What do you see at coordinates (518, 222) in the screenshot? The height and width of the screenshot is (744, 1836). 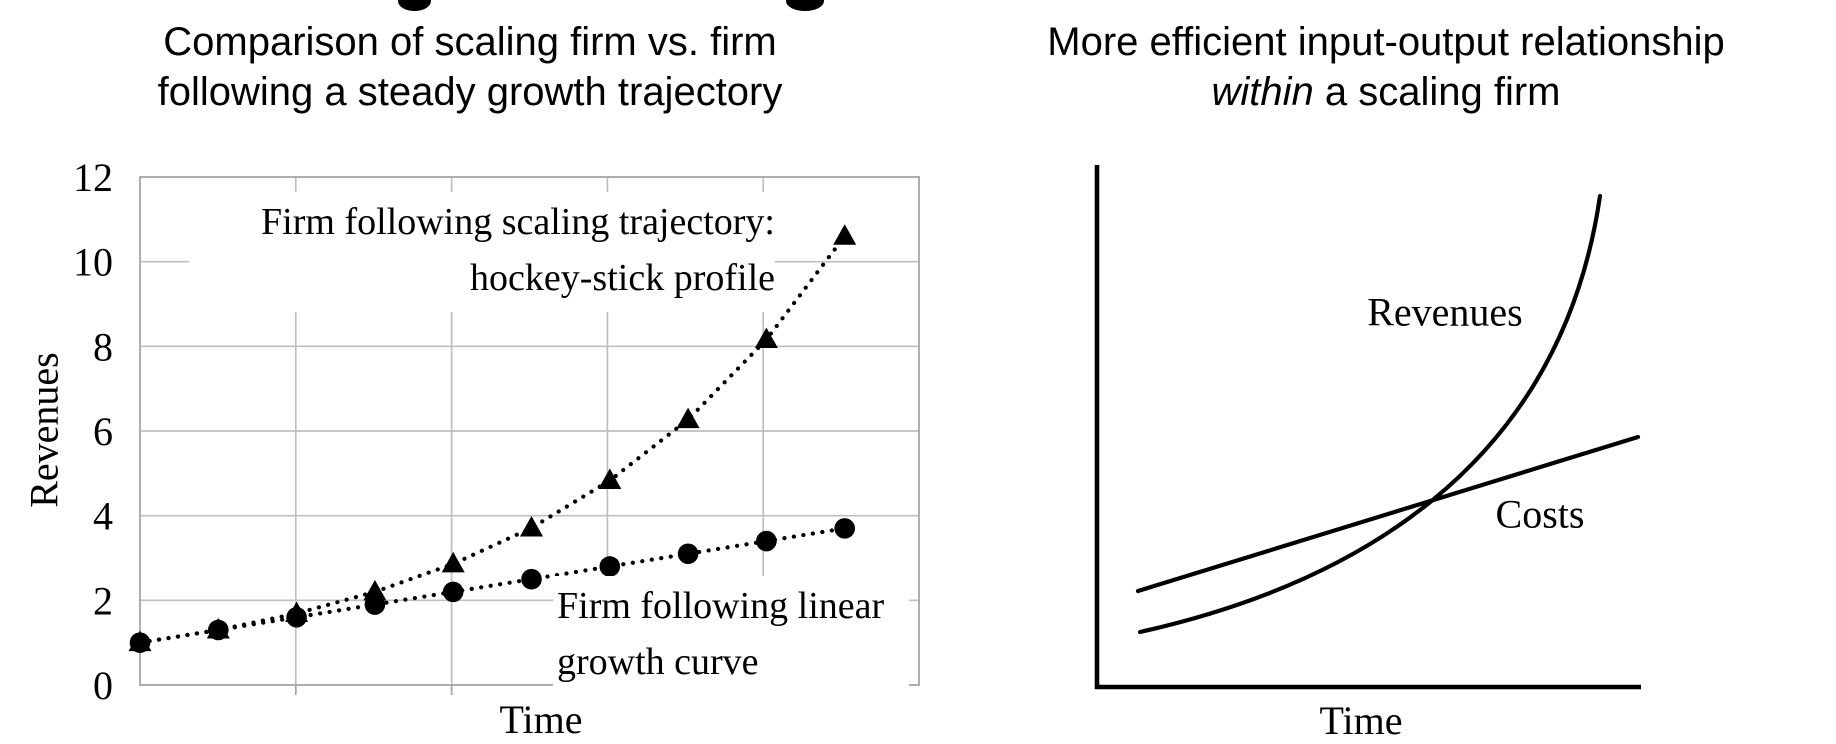 I see `annotation-scaling-line1: Firm following scaling trajectory:` at bounding box center [518, 222].